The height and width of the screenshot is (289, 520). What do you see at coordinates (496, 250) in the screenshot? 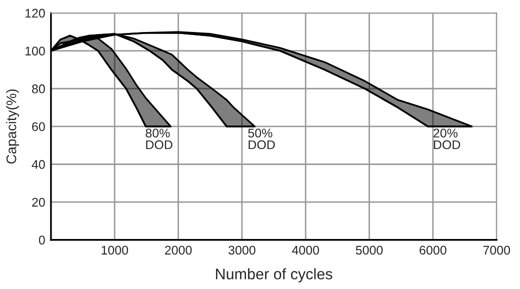
I see `x-tick-label: 7000` at bounding box center [496, 250].